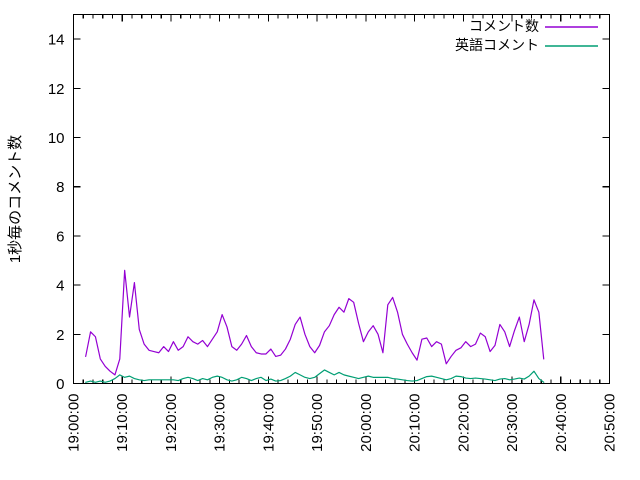 The height and width of the screenshot is (480, 640). I want to click on x-tick-label: 19:00:00, so click(74, 423).